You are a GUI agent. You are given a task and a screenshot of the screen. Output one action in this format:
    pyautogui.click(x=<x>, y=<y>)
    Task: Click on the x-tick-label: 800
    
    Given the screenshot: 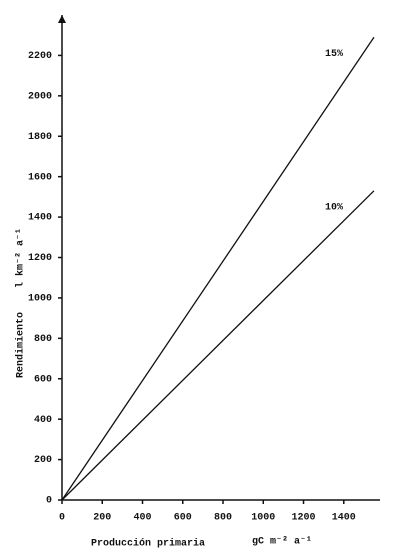 What is the action you would take?
    pyautogui.click(x=223, y=518)
    